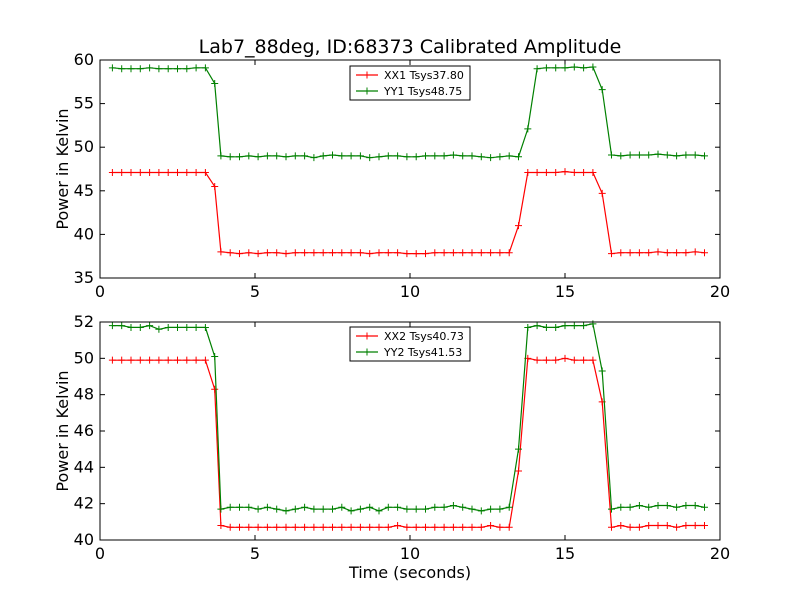  I want to click on y-tick-label: 60, so click(84, 59).